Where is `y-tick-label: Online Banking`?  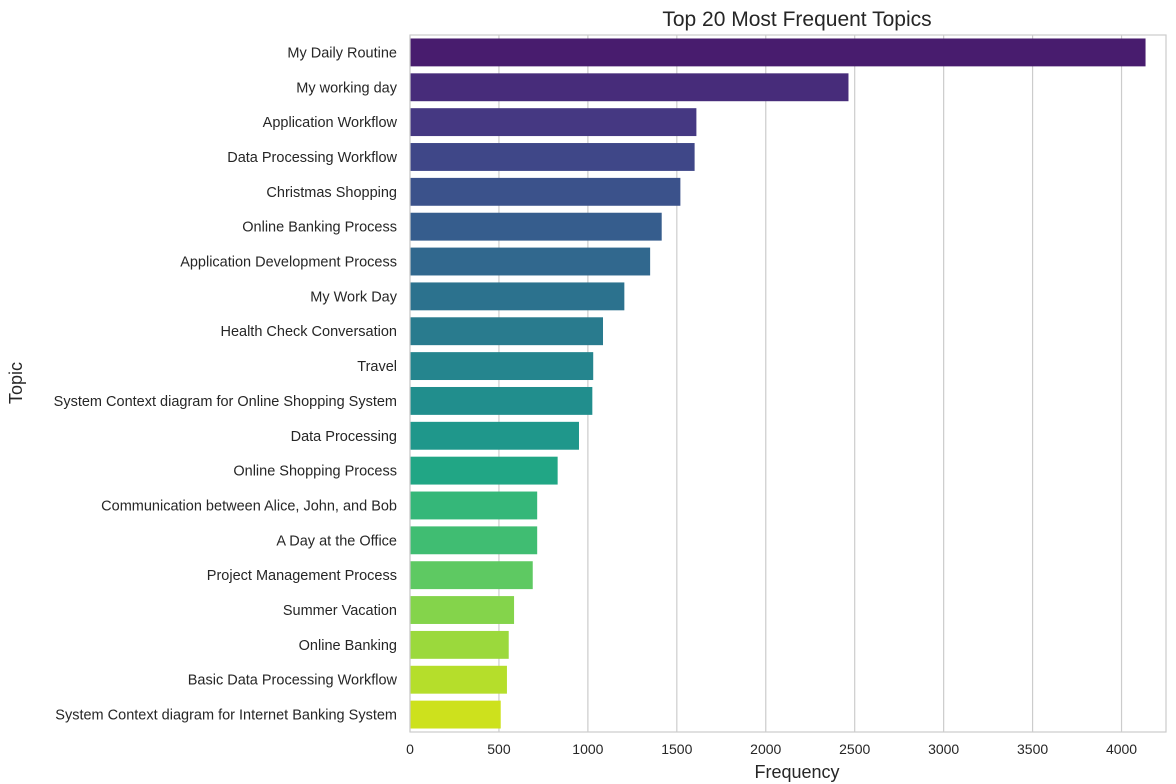 y-tick-label: Online Banking is located at coordinates (348, 646).